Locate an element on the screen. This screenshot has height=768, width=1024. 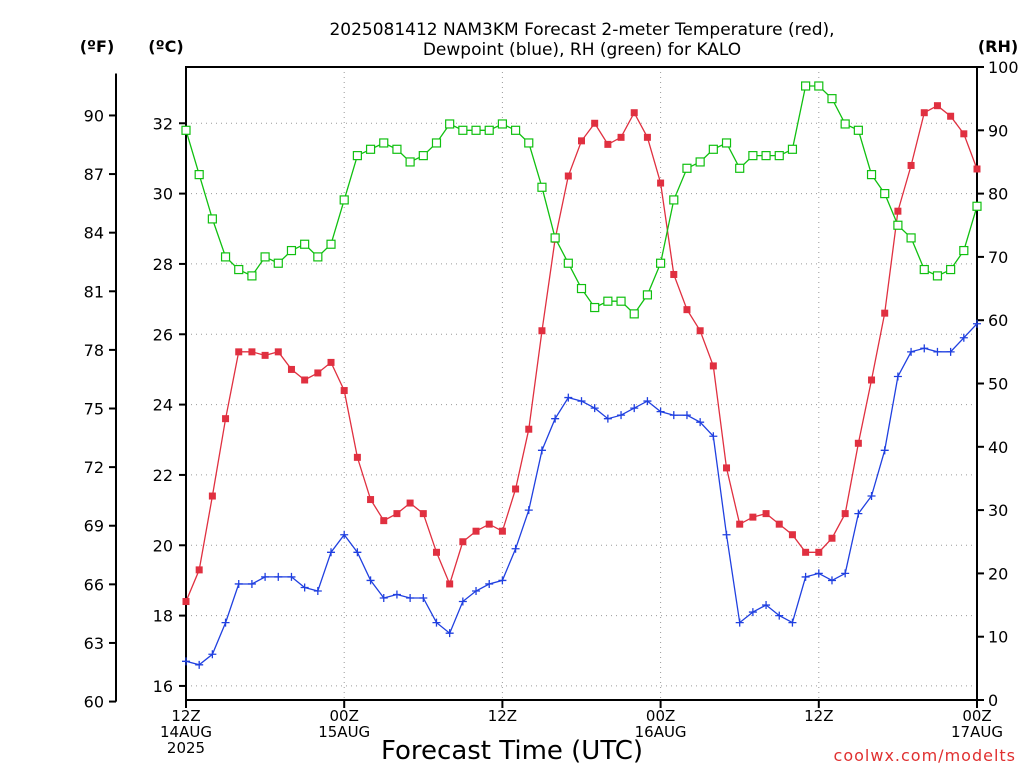
rh-tick-label: 100 is located at coordinates (1003, 67).